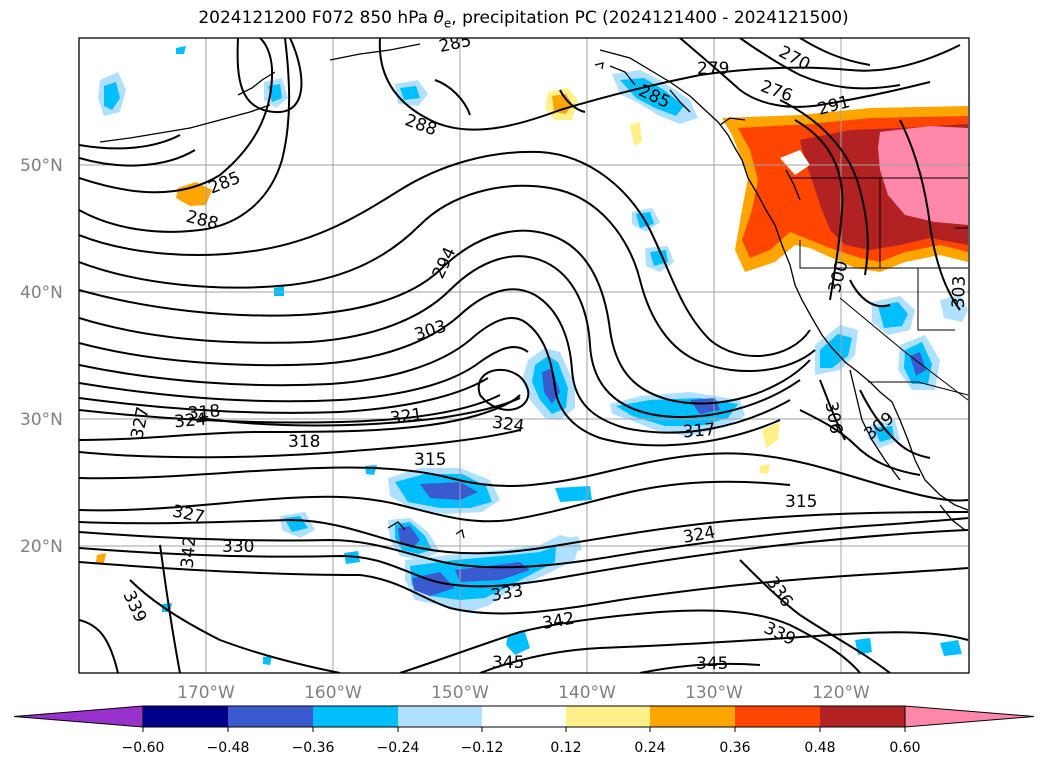 Image resolution: width=1047 pixels, height=767 pixels. What do you see at coordinates (406, 417) in the screenshot?
I see `contour-label: 321` at bounding box center [406, 417].